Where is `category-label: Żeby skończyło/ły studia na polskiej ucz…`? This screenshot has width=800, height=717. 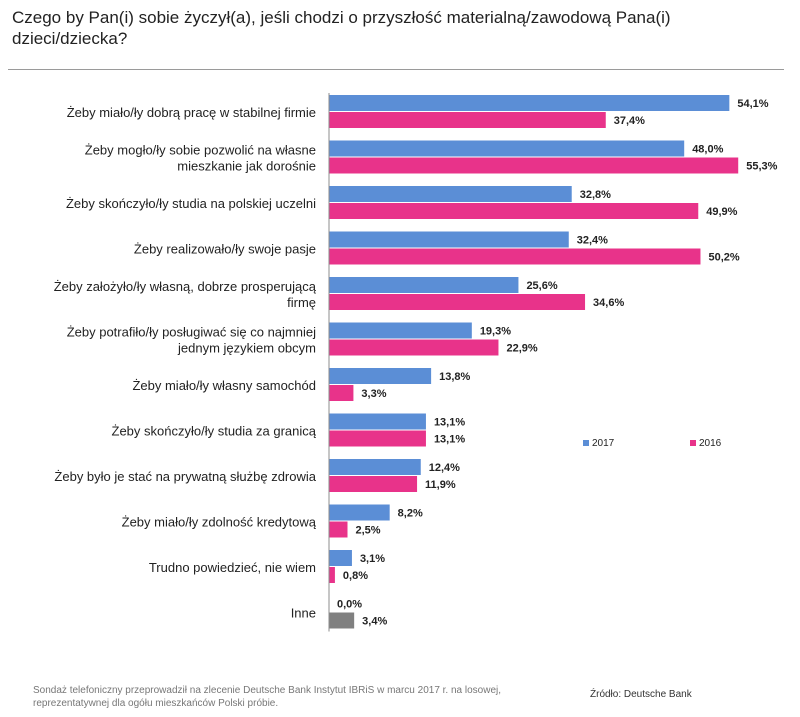 category-label: Żeby skończyło/ły studia na polskiej ucz… is located at coordinates (191, 203).